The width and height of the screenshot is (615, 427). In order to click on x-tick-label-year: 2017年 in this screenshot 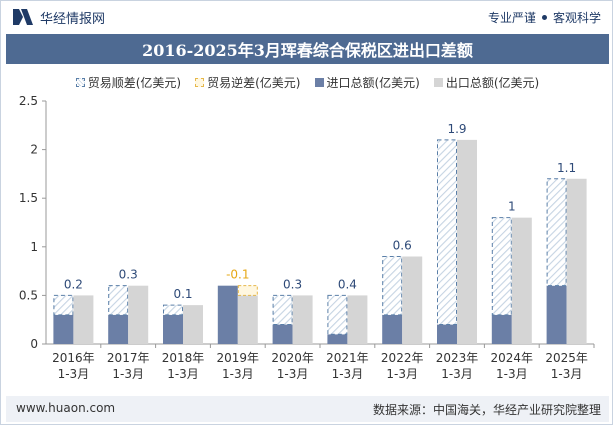, I will do `click(128, 358)`.